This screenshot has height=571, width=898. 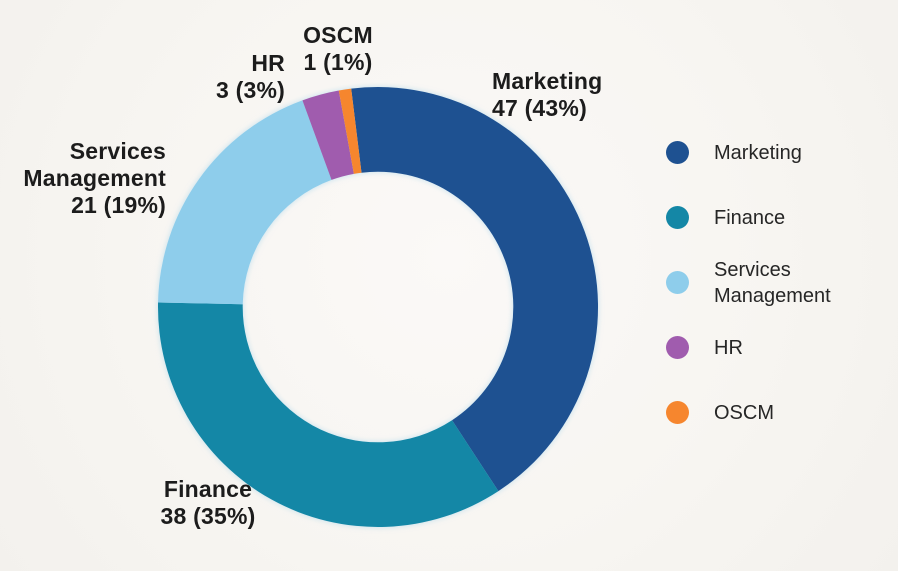 I want to click on slice-label-line: OSCM, so click(x=338, y=35).